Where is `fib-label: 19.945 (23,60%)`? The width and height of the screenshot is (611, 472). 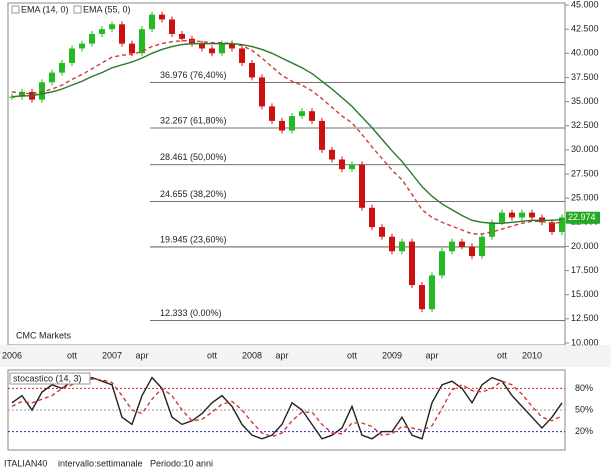 fib-label: 19.945 (23,60%) is located at coordinates (193, 239).